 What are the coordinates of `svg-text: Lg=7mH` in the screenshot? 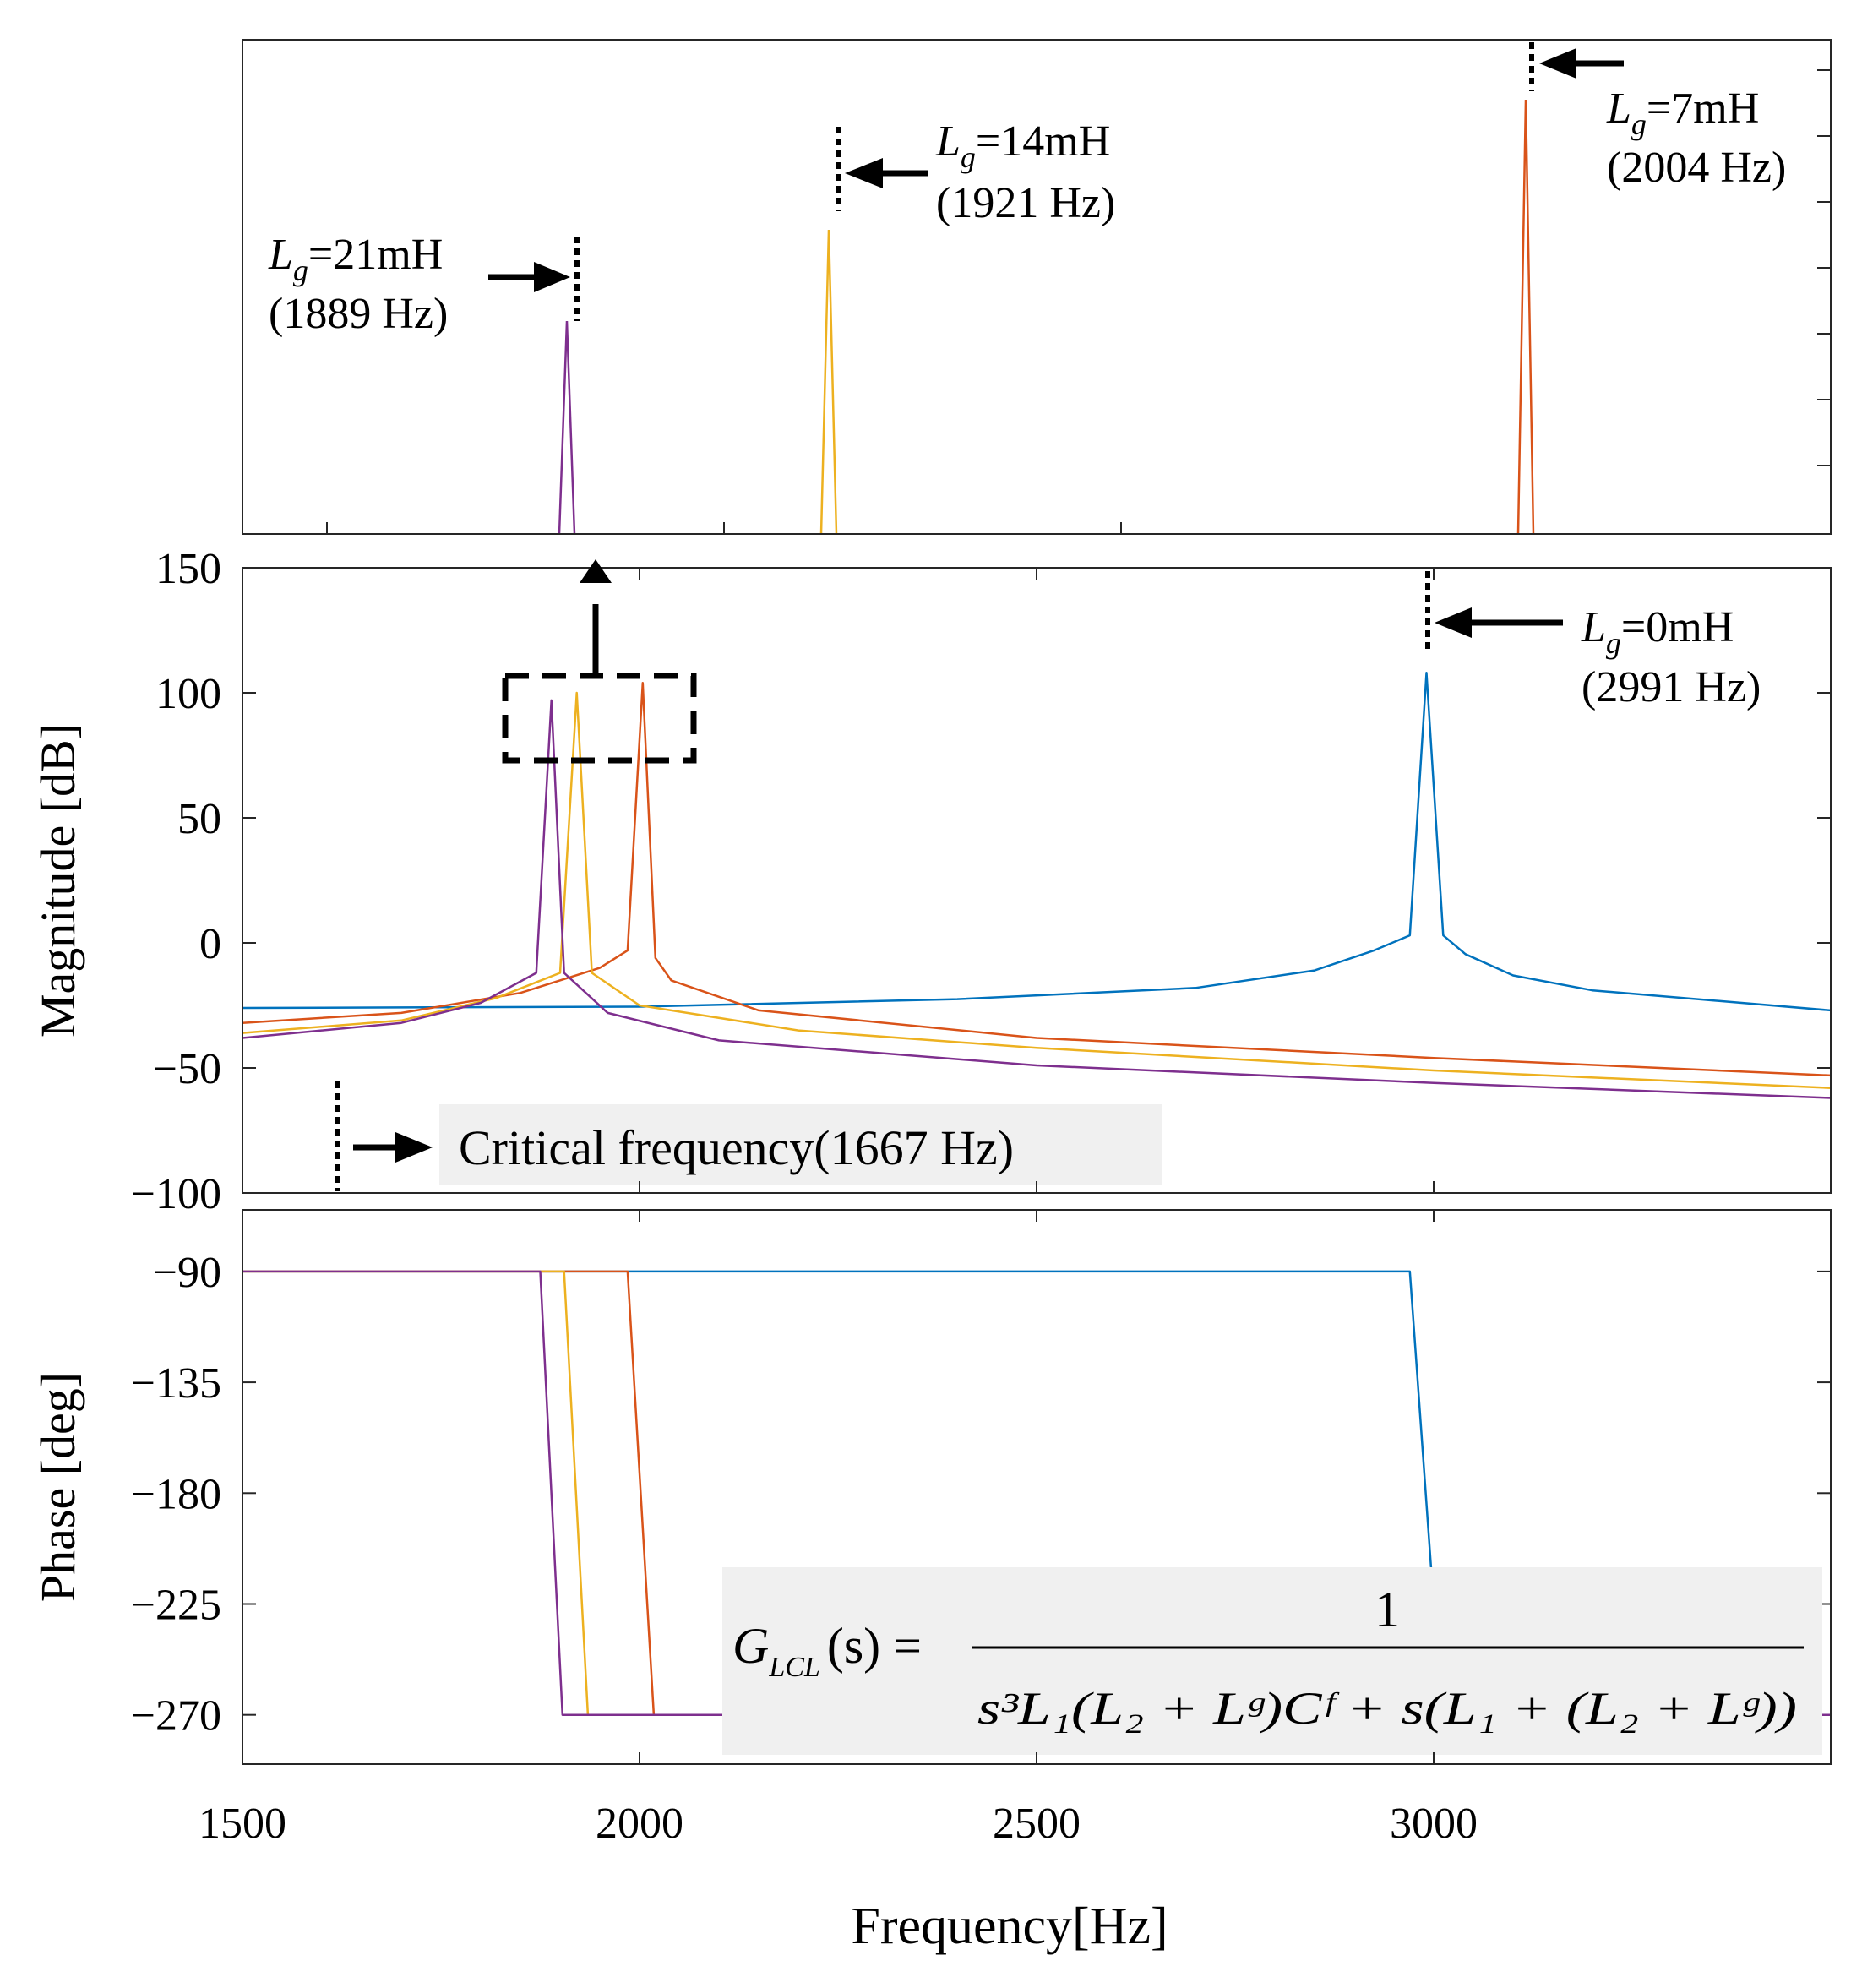 It's located at (1682, 112).